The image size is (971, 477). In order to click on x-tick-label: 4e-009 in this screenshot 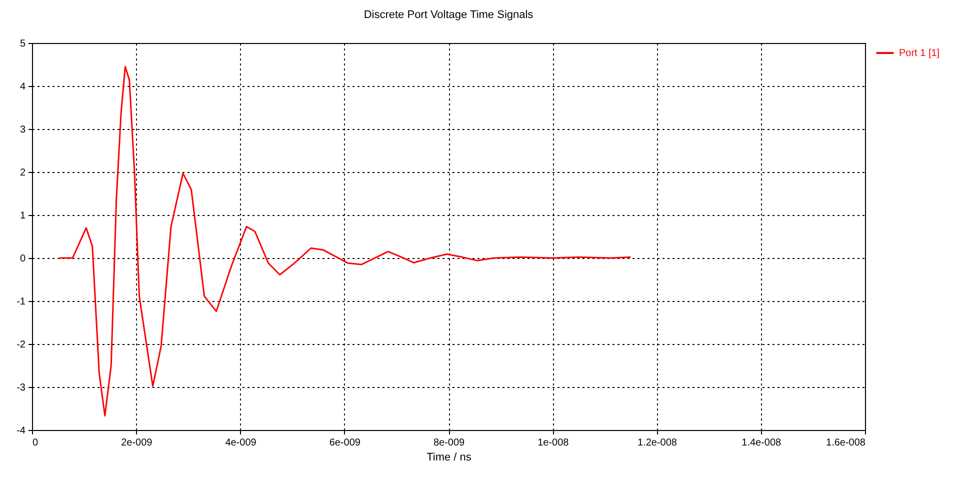, I will do `click(241, 443)`.